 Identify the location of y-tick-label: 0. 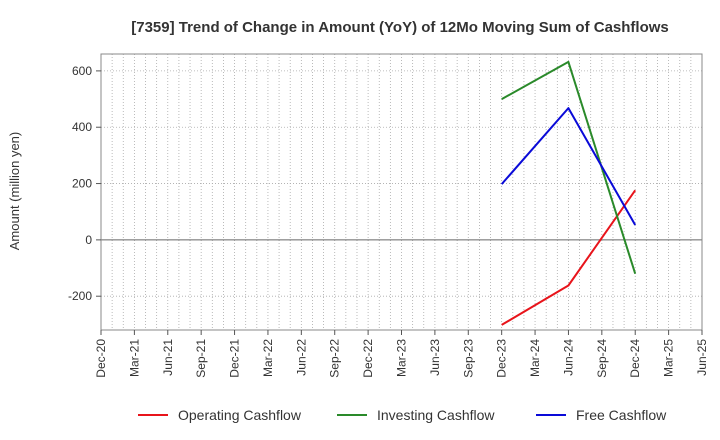
(88, 240).